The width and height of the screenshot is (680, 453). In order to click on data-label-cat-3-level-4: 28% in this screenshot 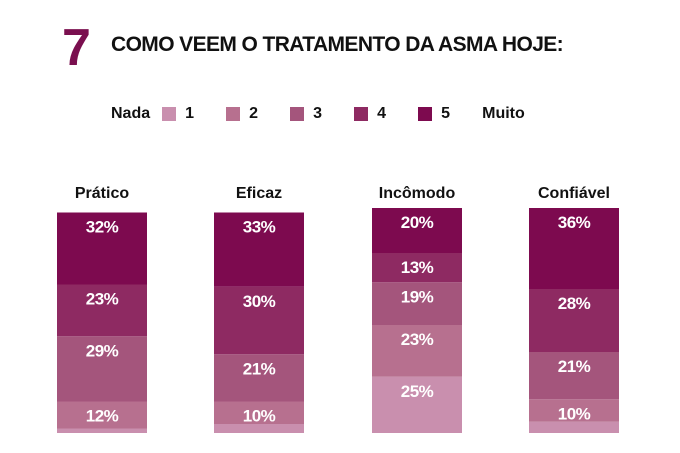, I will do `click(574, 303)`.